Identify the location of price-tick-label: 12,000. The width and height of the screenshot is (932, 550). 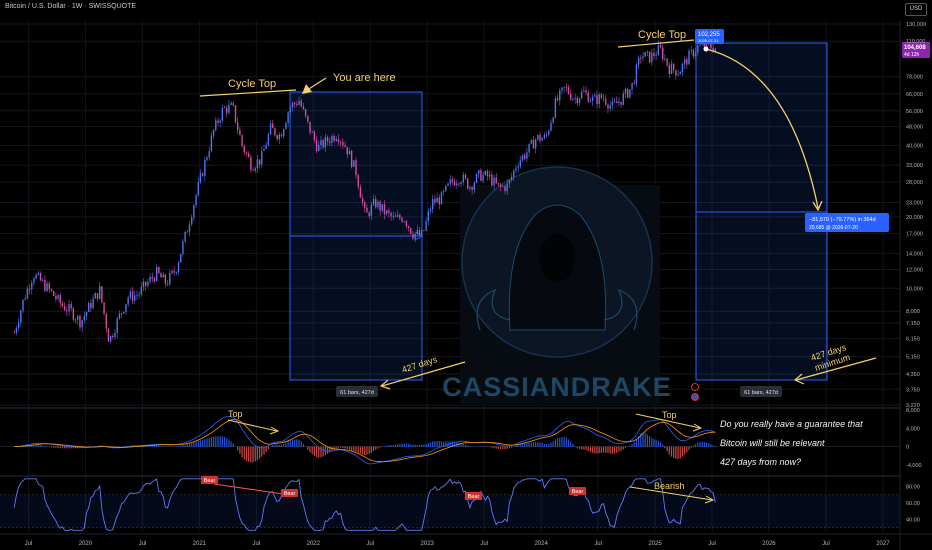
(914, 270).